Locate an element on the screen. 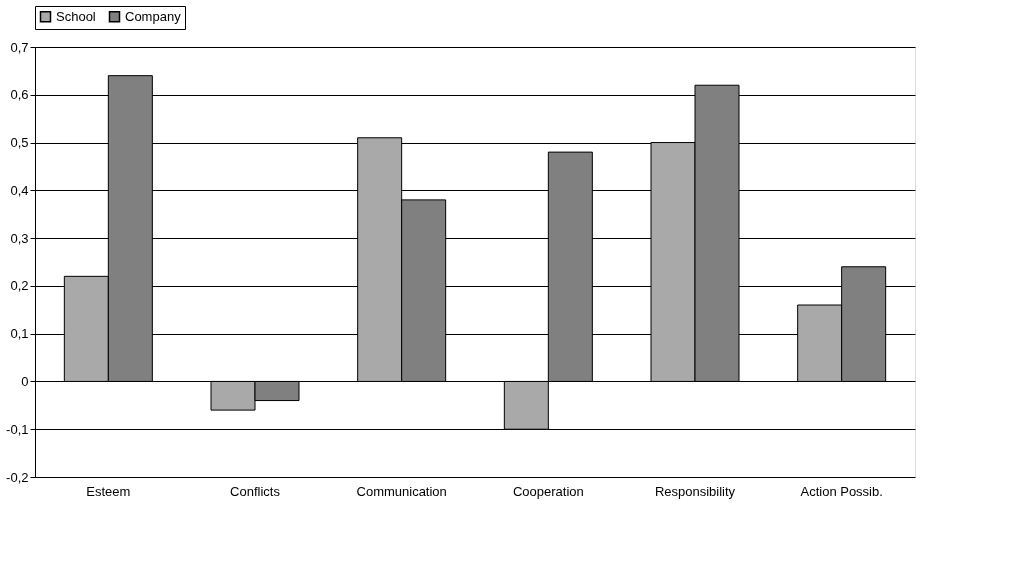 This screenshot has height=561, width=1019. y-tick-label: 0,2 is located at coordinates (19, 286).